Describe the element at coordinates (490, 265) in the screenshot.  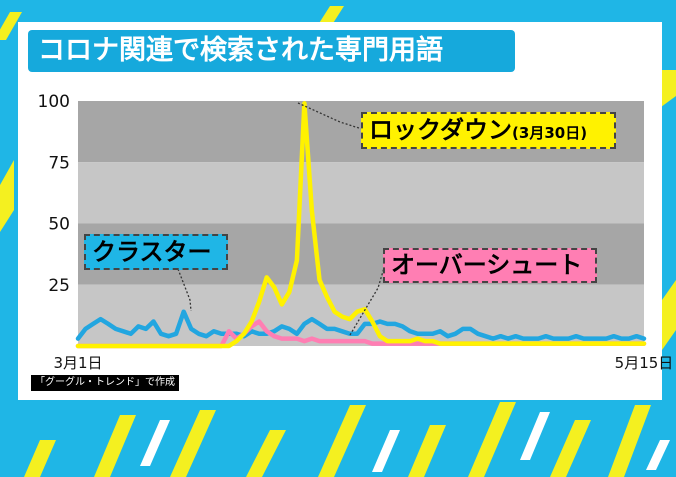
I see `callout-overshoot: オーバーシュート` at that location.